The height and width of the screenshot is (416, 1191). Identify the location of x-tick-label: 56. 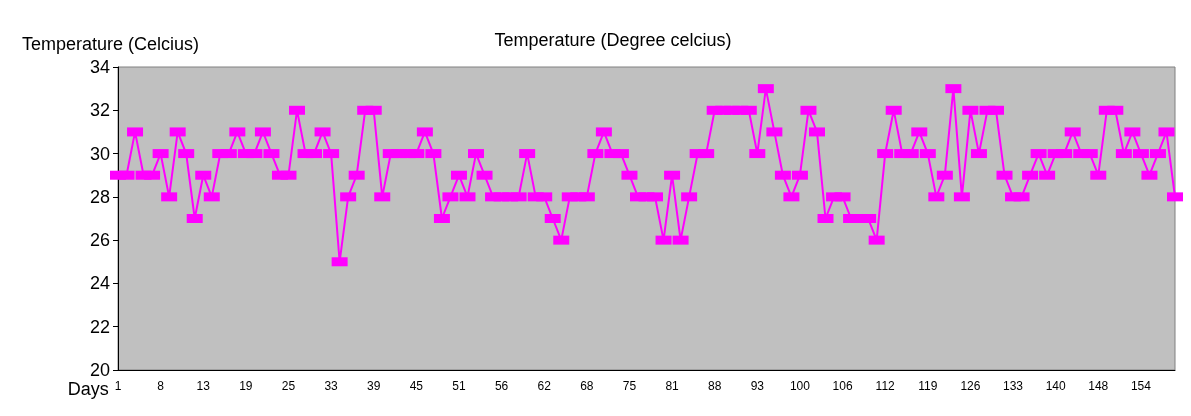
(501, 386).